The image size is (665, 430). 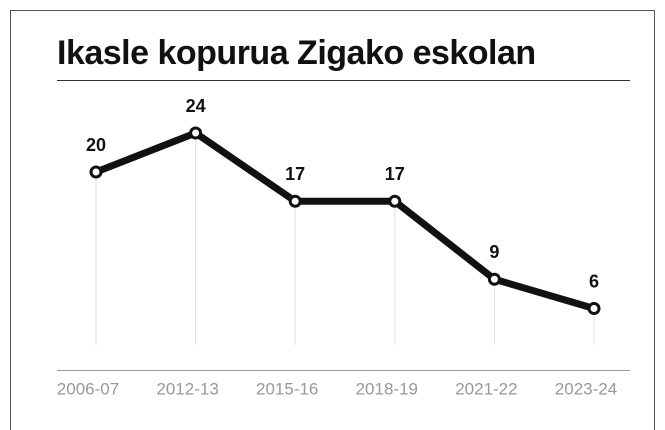 What do you see at coordinates (187, 388) in the screenshot?
I see `x-tick-label: 2012-13` at bounding box center [187, 388].